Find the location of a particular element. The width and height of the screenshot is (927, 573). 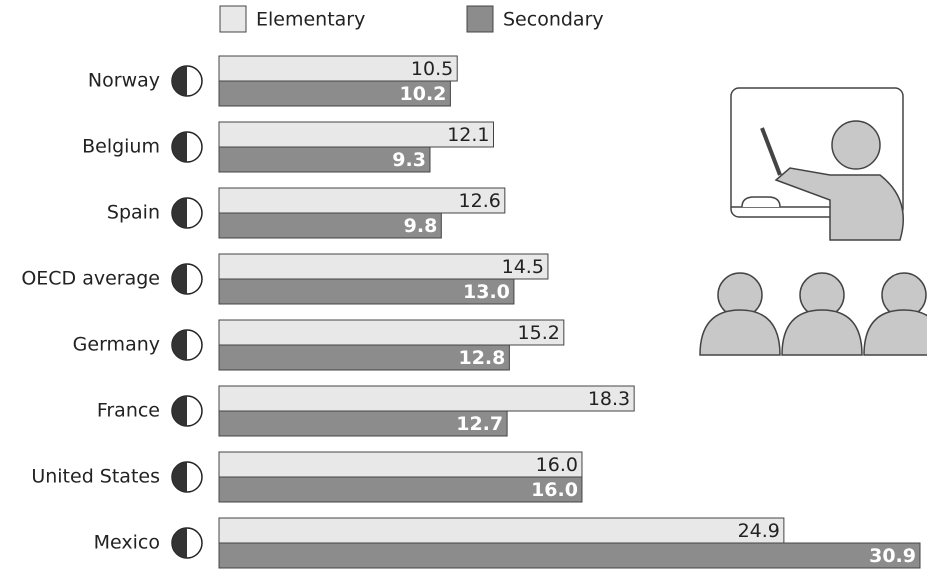

value-label: 15.2 is located at coordinates (539, 333).